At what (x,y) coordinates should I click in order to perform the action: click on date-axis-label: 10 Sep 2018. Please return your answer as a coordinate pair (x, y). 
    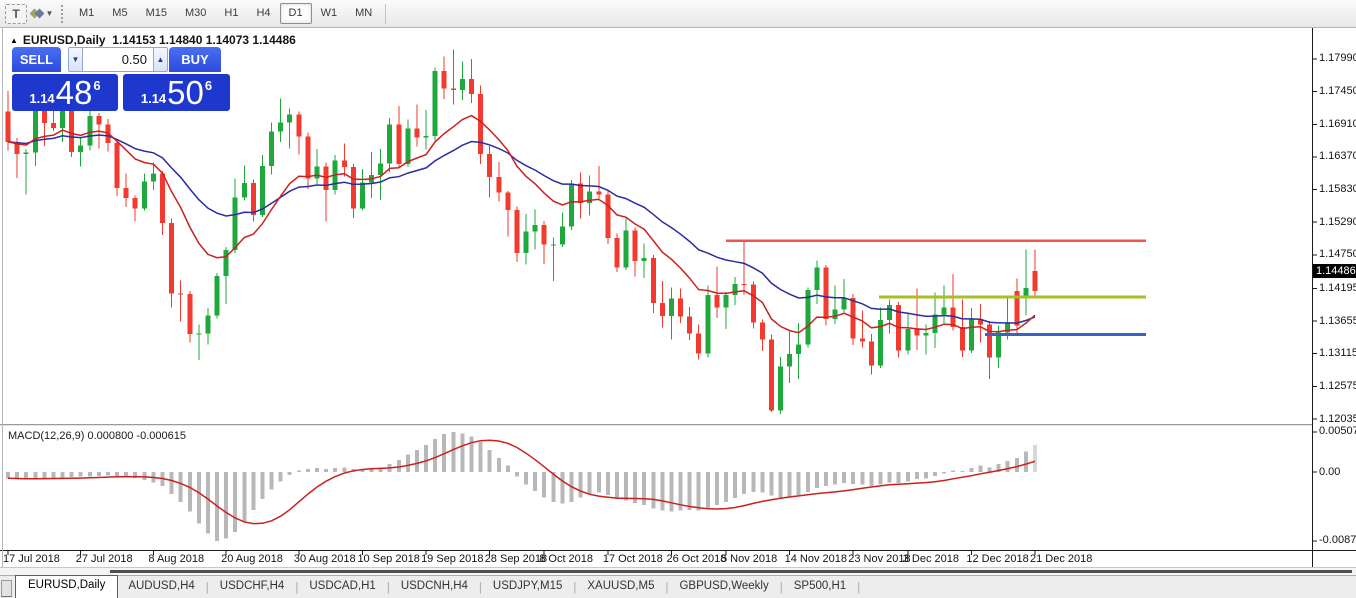
    Looking at the image, I should click on (388, 559).